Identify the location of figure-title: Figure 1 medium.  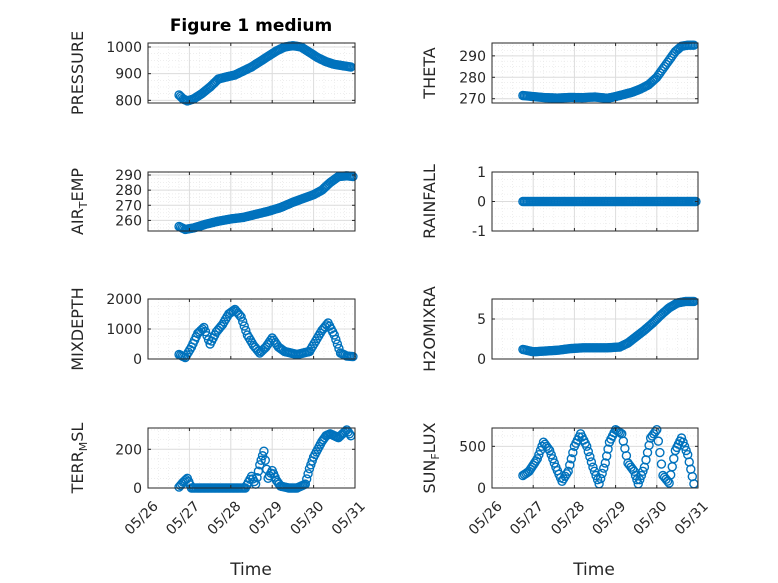
(251, 26).